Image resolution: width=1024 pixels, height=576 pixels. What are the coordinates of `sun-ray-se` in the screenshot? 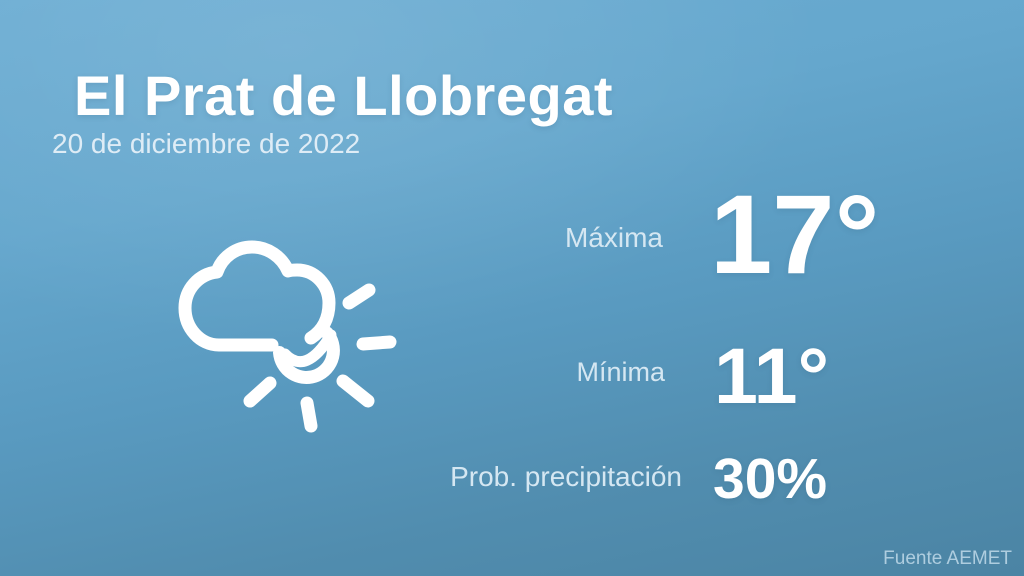 It's located at (355, 391).